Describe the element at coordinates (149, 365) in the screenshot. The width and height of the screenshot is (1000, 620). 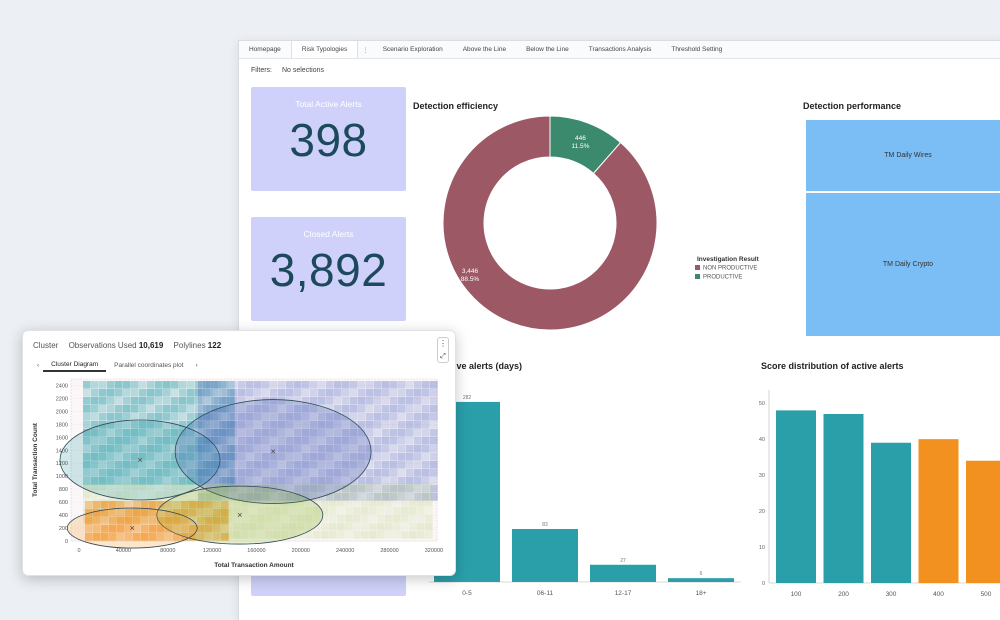
I see `tab-parallel-coordinates: Parallel coordinates plot` at that location.